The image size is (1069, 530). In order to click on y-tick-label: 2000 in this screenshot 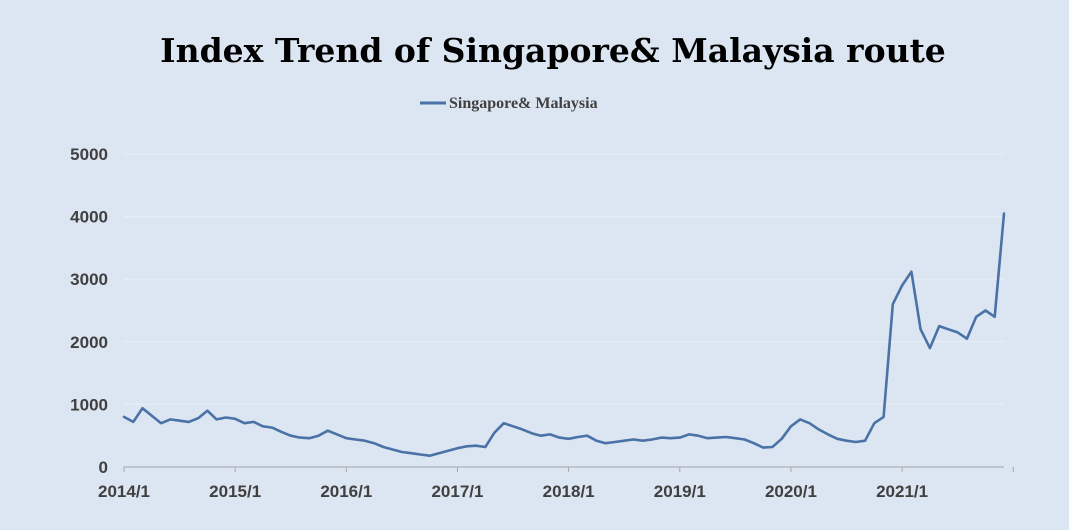, I will do `click(89, 342)`.